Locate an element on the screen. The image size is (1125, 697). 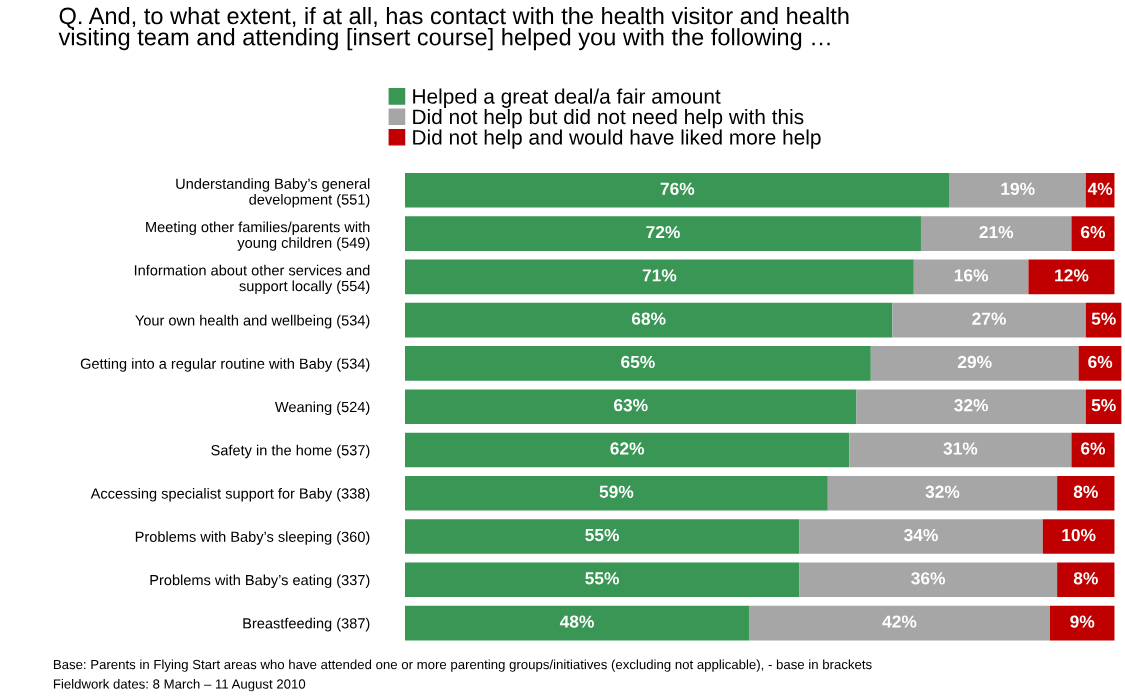
data-label: 71% is located at coordinates (659, 275).